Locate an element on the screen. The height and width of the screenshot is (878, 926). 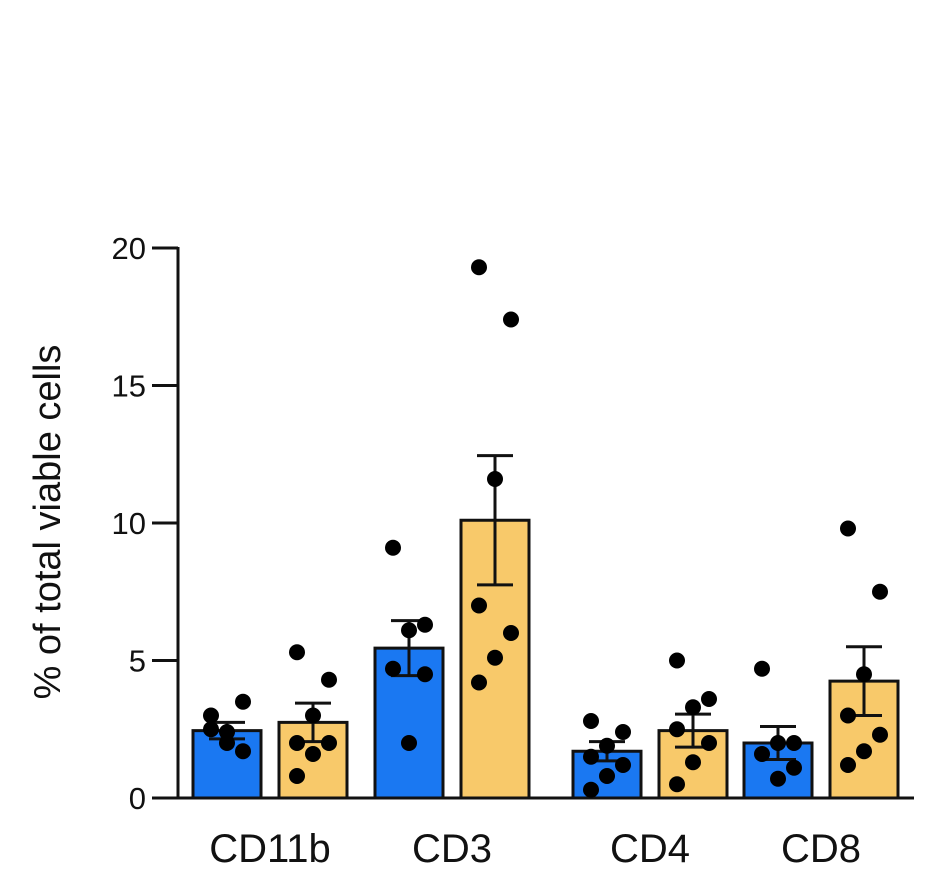
y-tick-label: 10 is located at coordinates (129, 523).